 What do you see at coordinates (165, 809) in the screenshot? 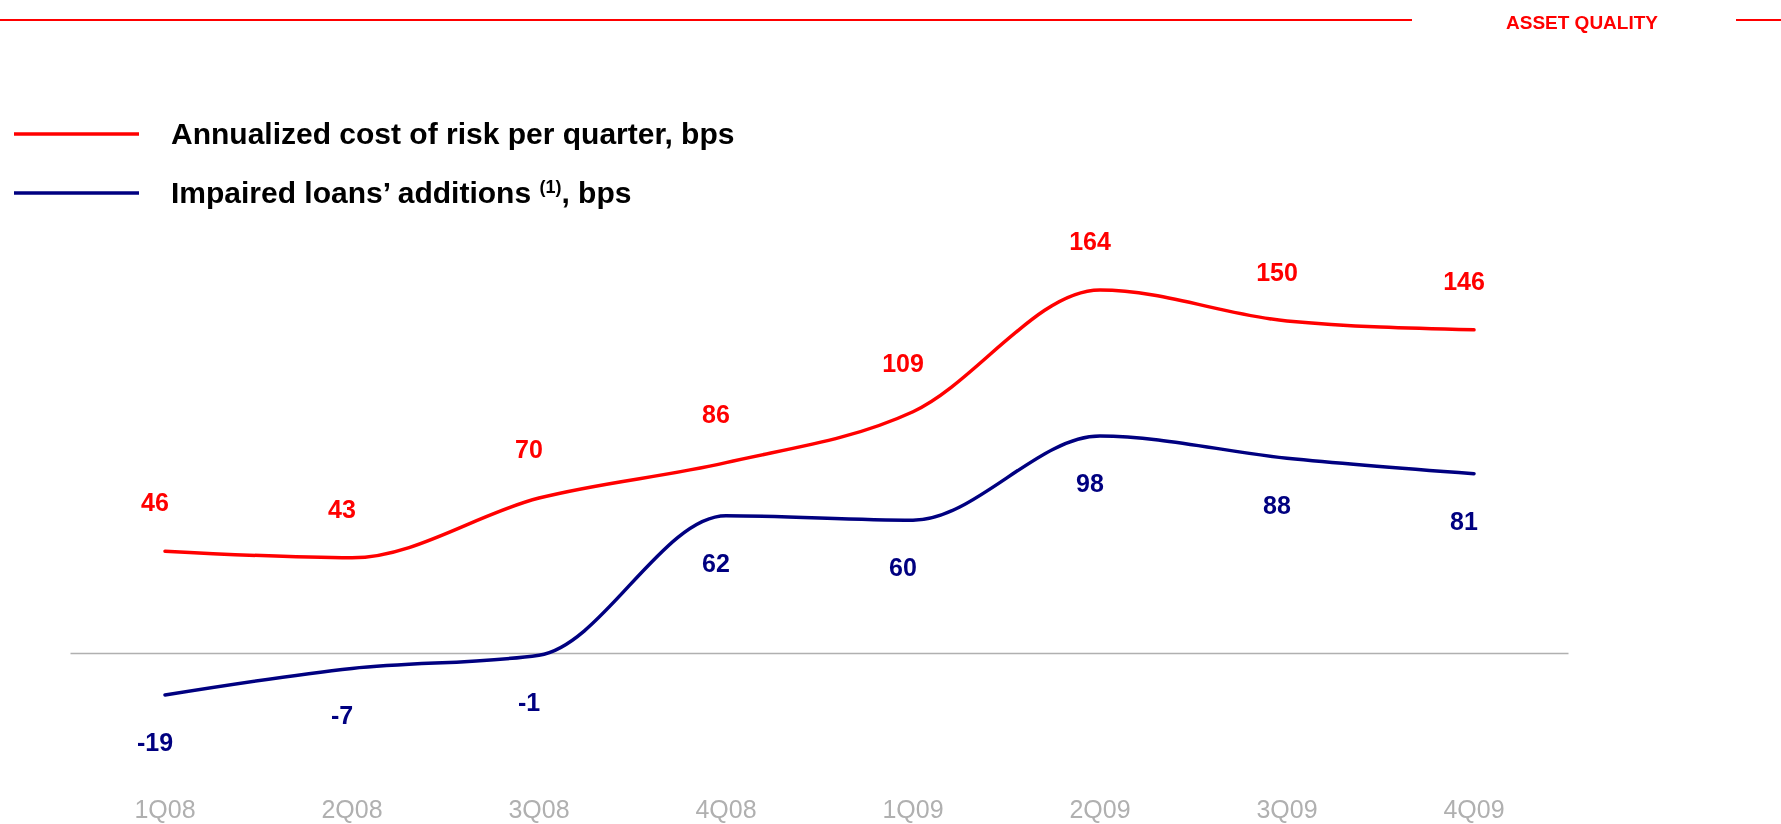
I see `x-tick-label: 1Q08` at bounding box center [165, 809].